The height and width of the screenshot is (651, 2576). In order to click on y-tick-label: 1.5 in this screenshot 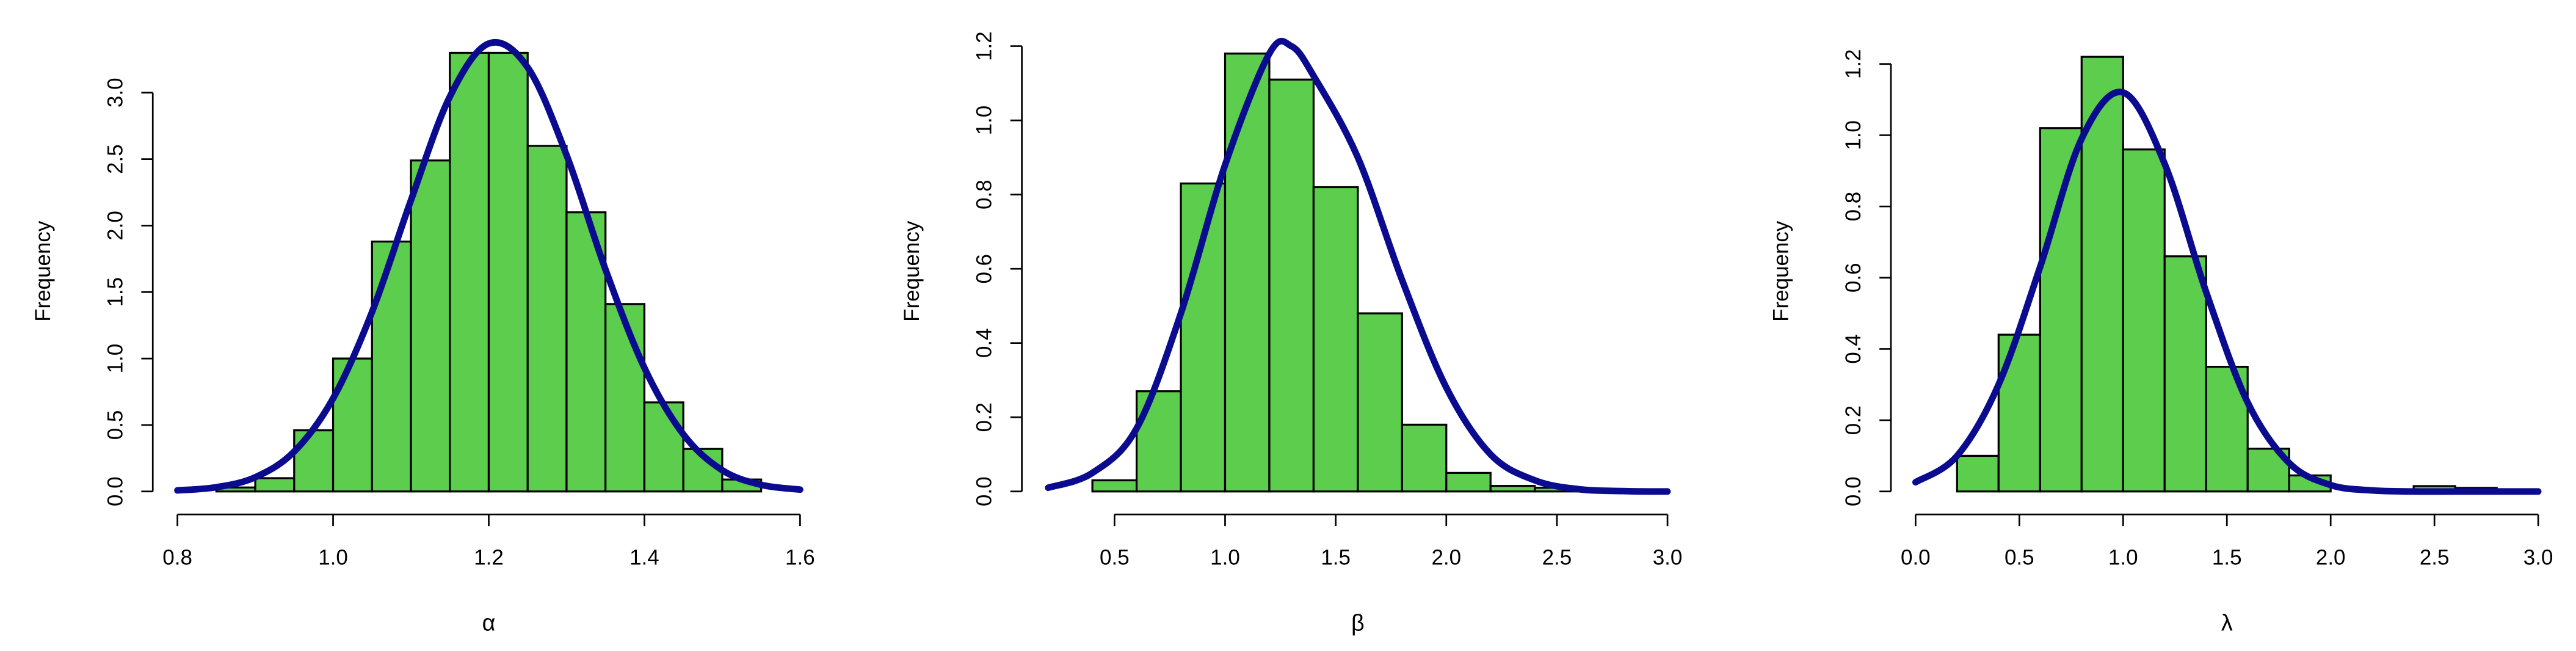, I will do `click(115, 292)`.